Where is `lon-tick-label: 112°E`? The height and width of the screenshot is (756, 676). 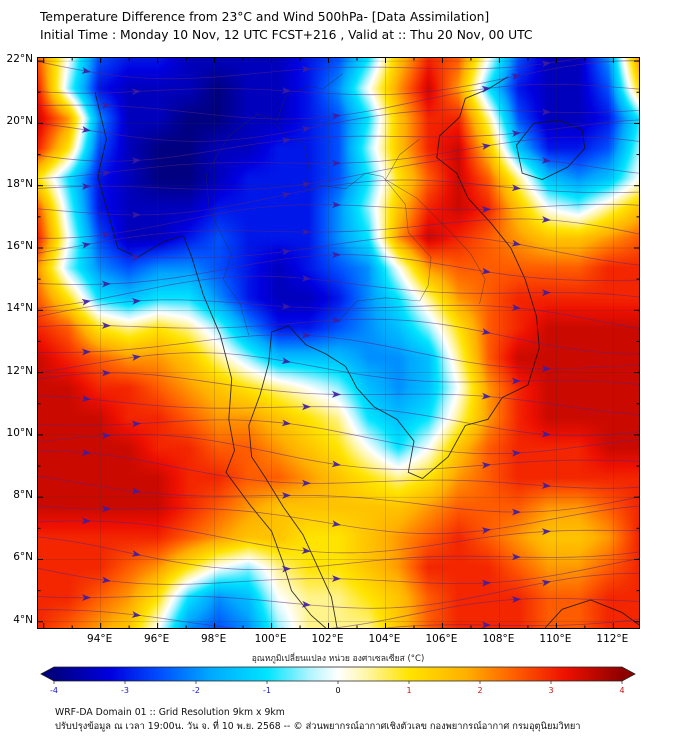 lon-tick-label: 112°E is located at coordinates (612, 639).